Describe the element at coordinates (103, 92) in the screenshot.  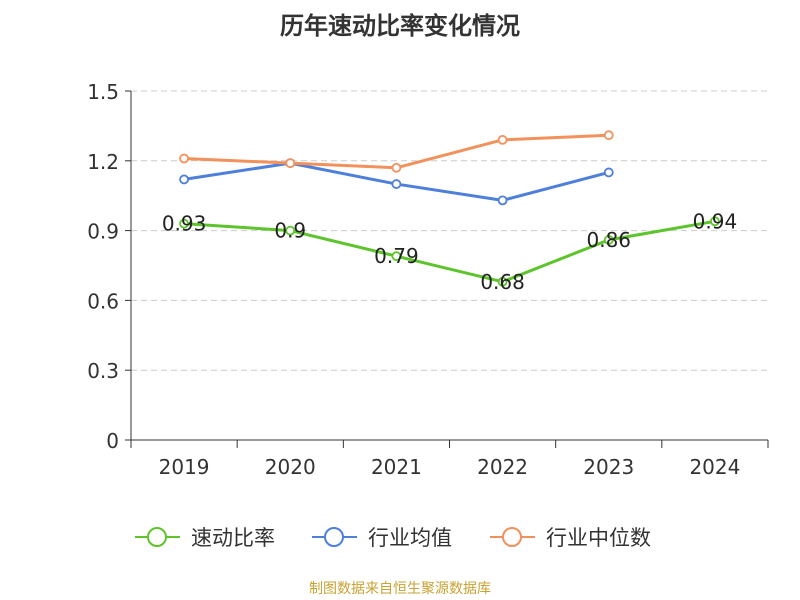
I see `y-tick-label: 1.5` at that location.